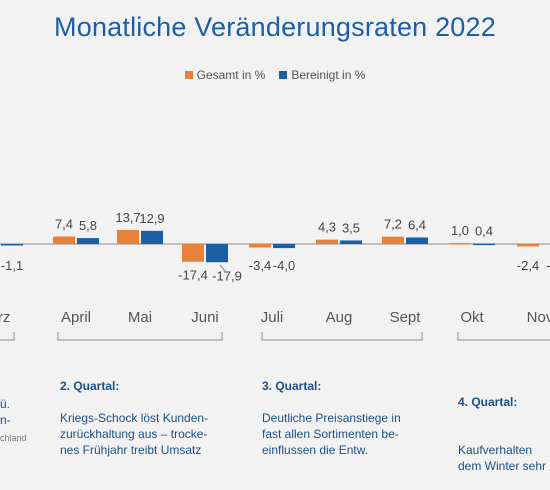 The image size is (550, 490). Describe the element at coordinates (328, 75) in the screenshot. I see `legend-label-bereinigt: Bereinigt in %` at that location.